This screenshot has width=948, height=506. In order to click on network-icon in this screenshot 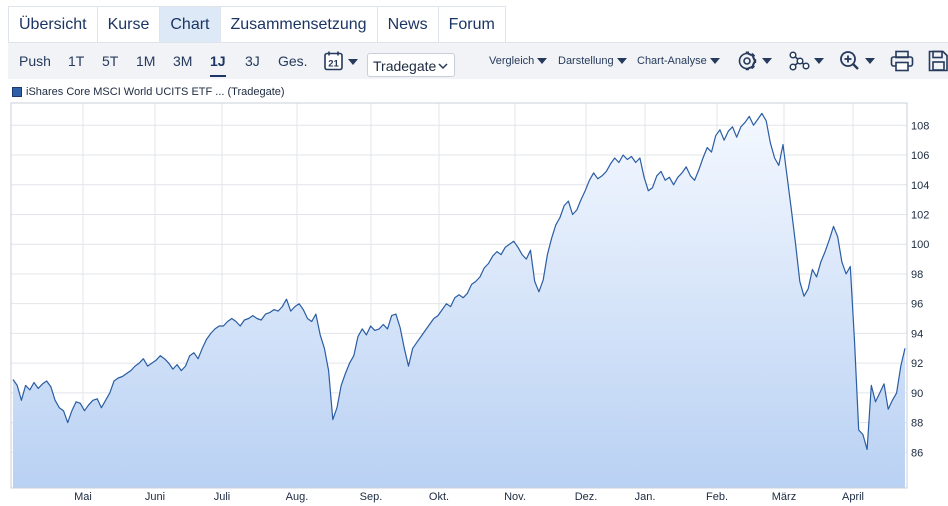, I will do `click(807, 63)`.